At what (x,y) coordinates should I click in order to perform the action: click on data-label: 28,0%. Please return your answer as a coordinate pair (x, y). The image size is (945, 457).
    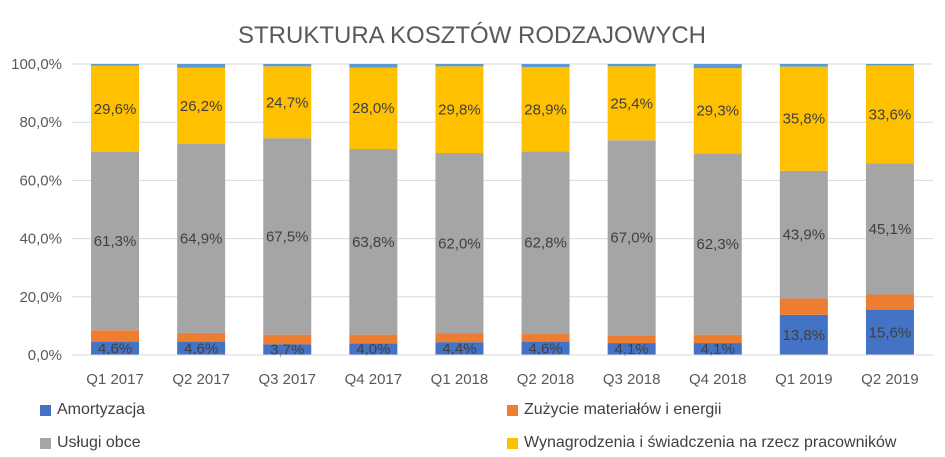
    Looking at the image, I should click on (373, 108).